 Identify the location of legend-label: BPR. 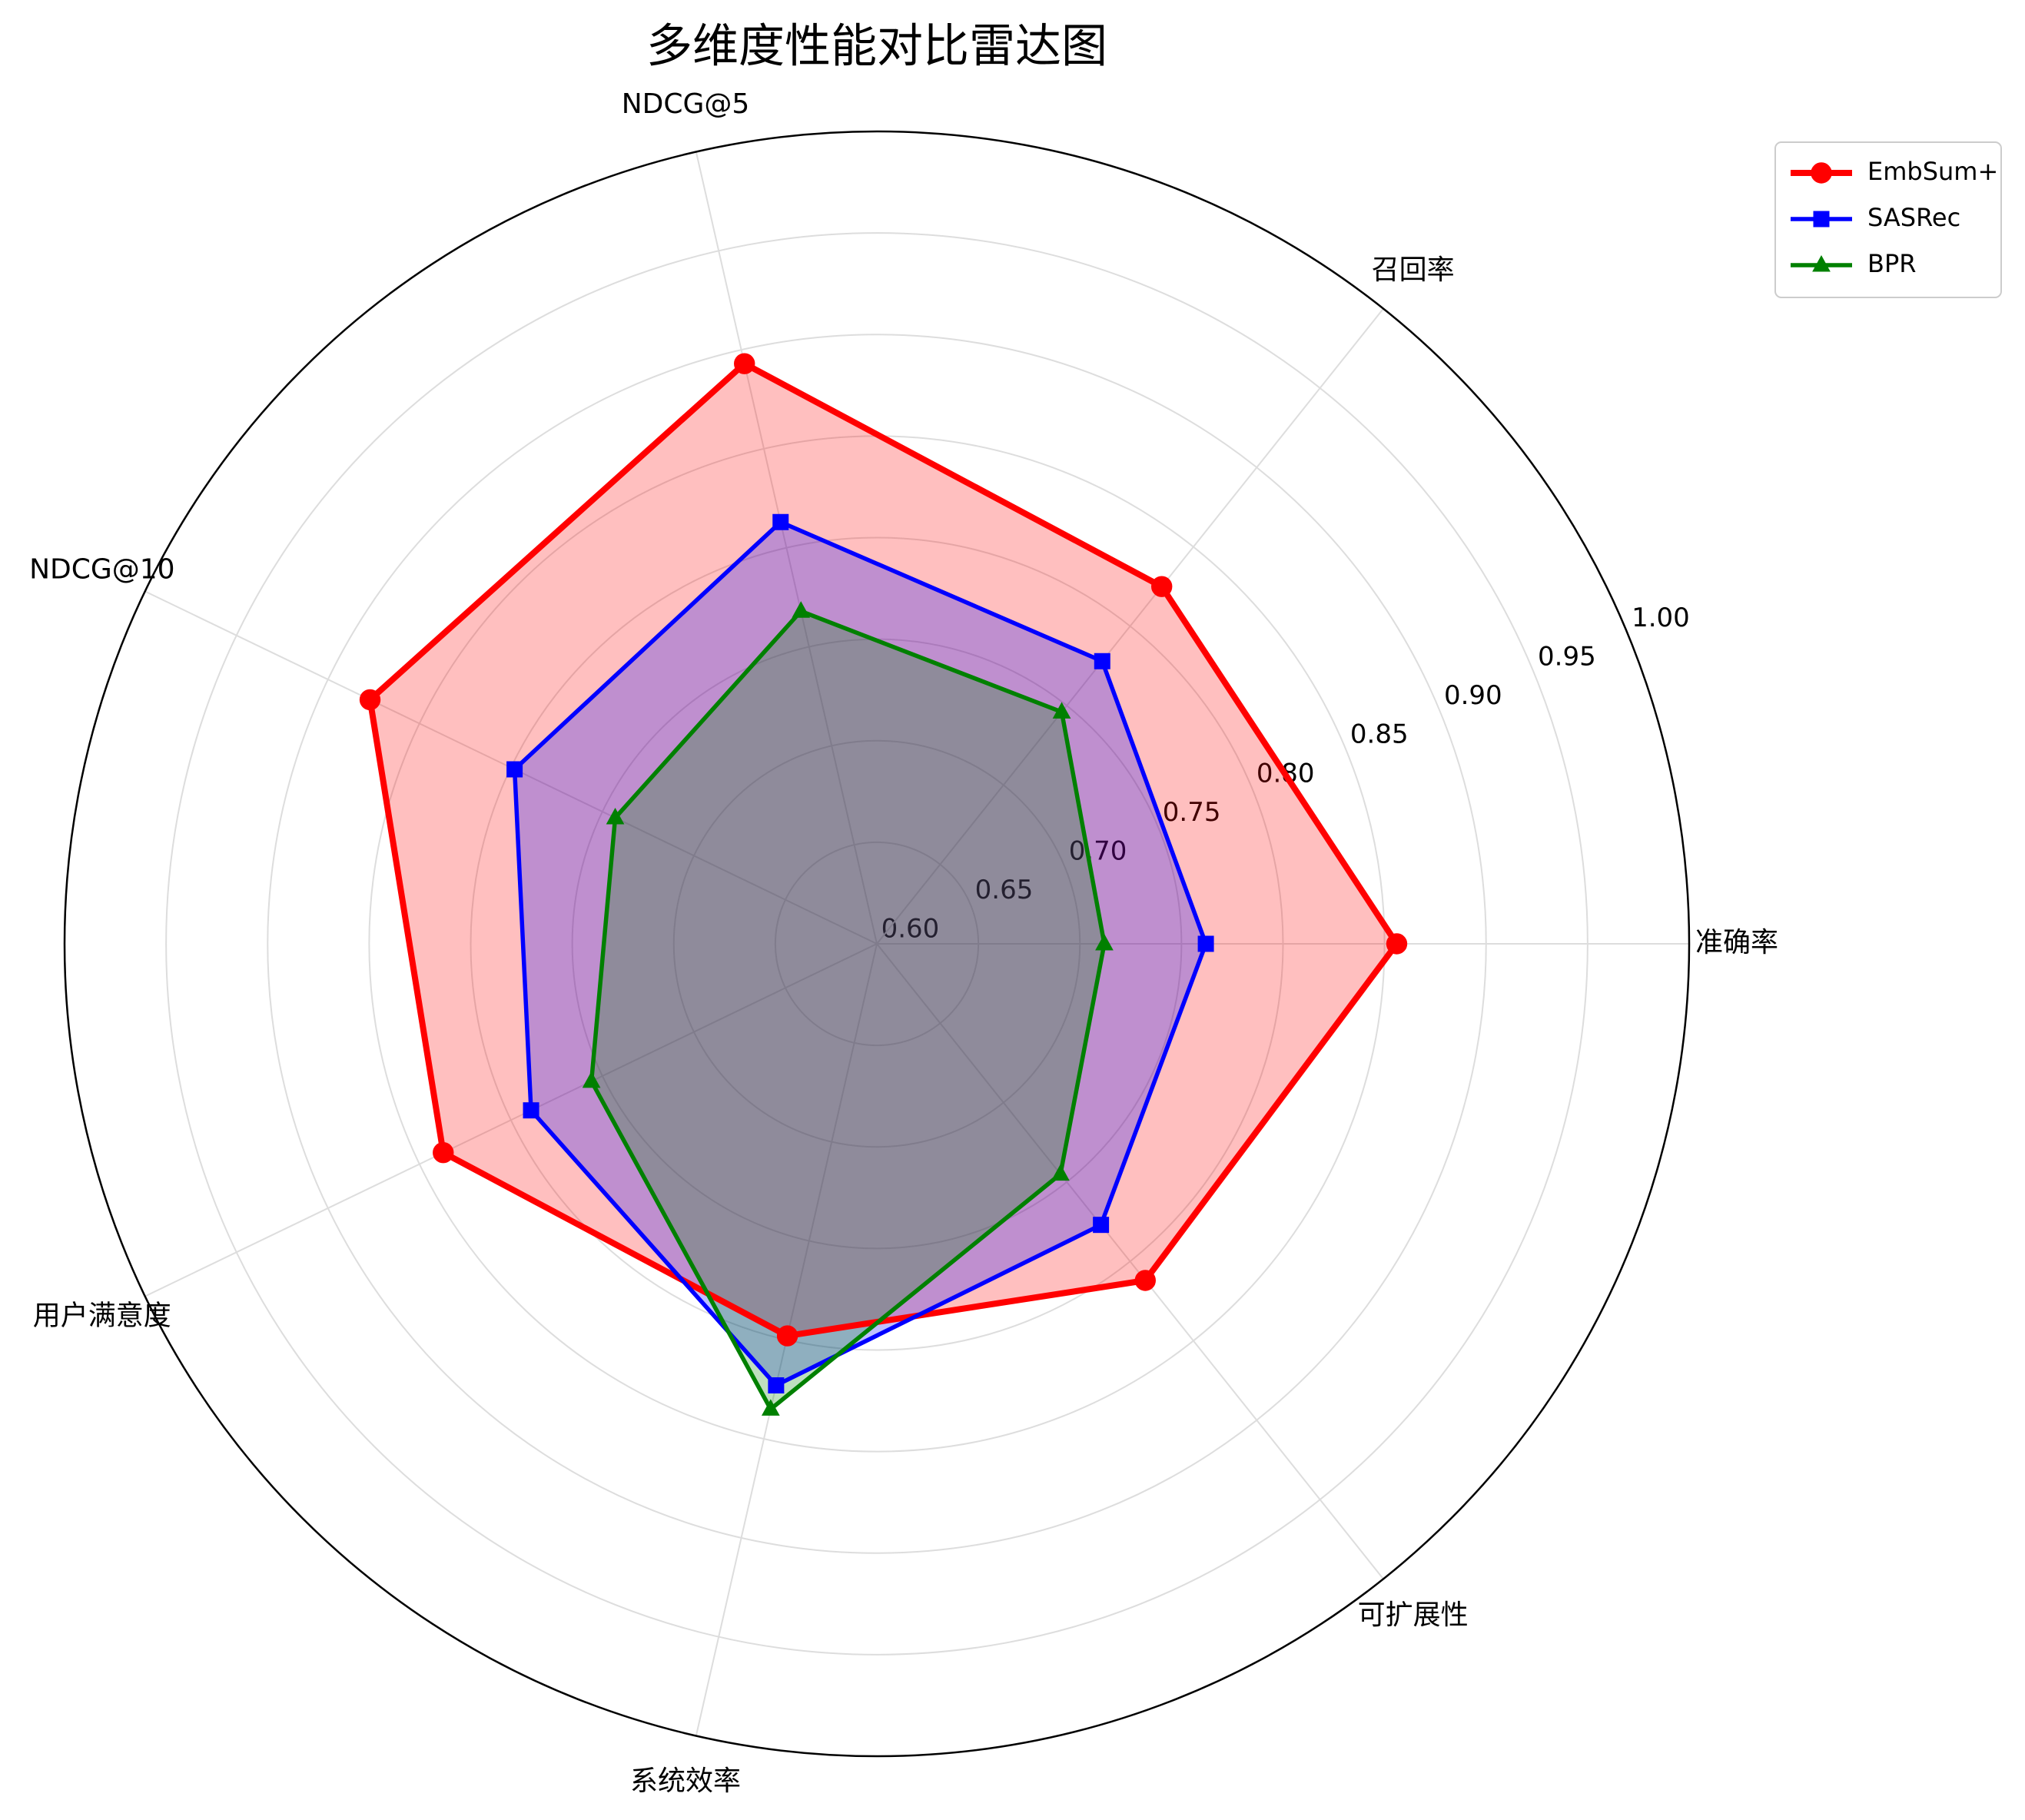
(1891, 263).